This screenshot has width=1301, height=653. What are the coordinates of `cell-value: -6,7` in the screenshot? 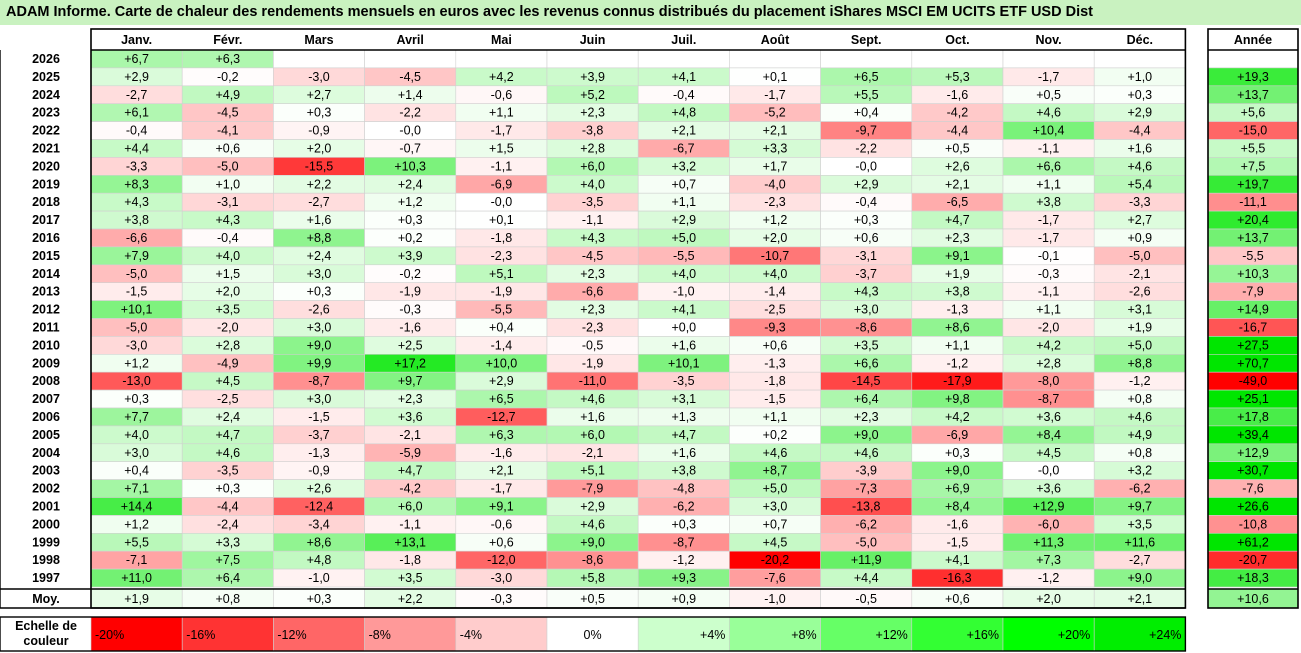 It's located at (684, 149).